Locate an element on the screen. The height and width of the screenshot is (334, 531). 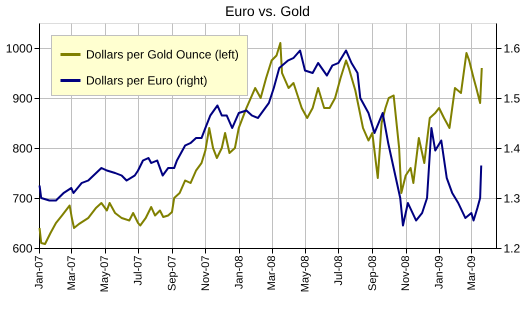
y-tick-label: 600 is located at coordinates (22, 249).